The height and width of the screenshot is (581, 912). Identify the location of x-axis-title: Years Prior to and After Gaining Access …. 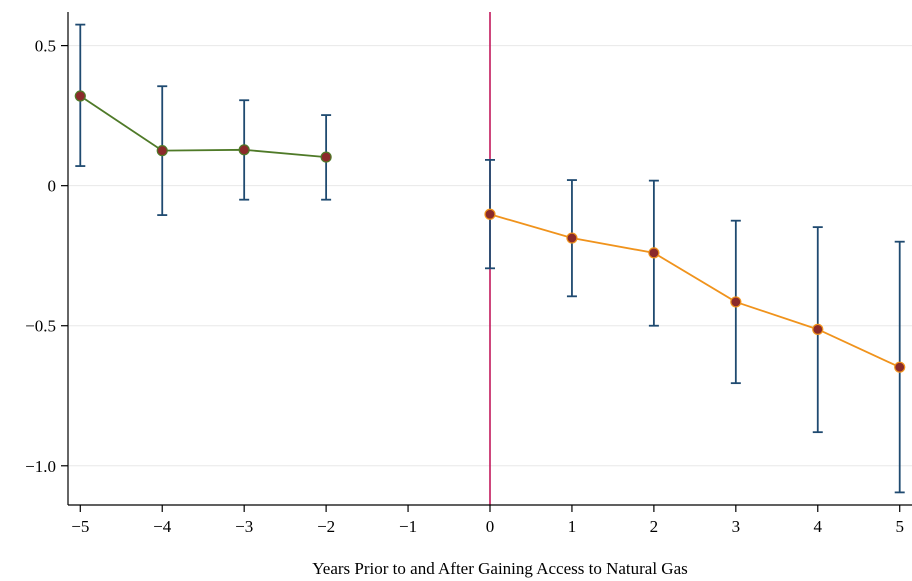
(500, 568).